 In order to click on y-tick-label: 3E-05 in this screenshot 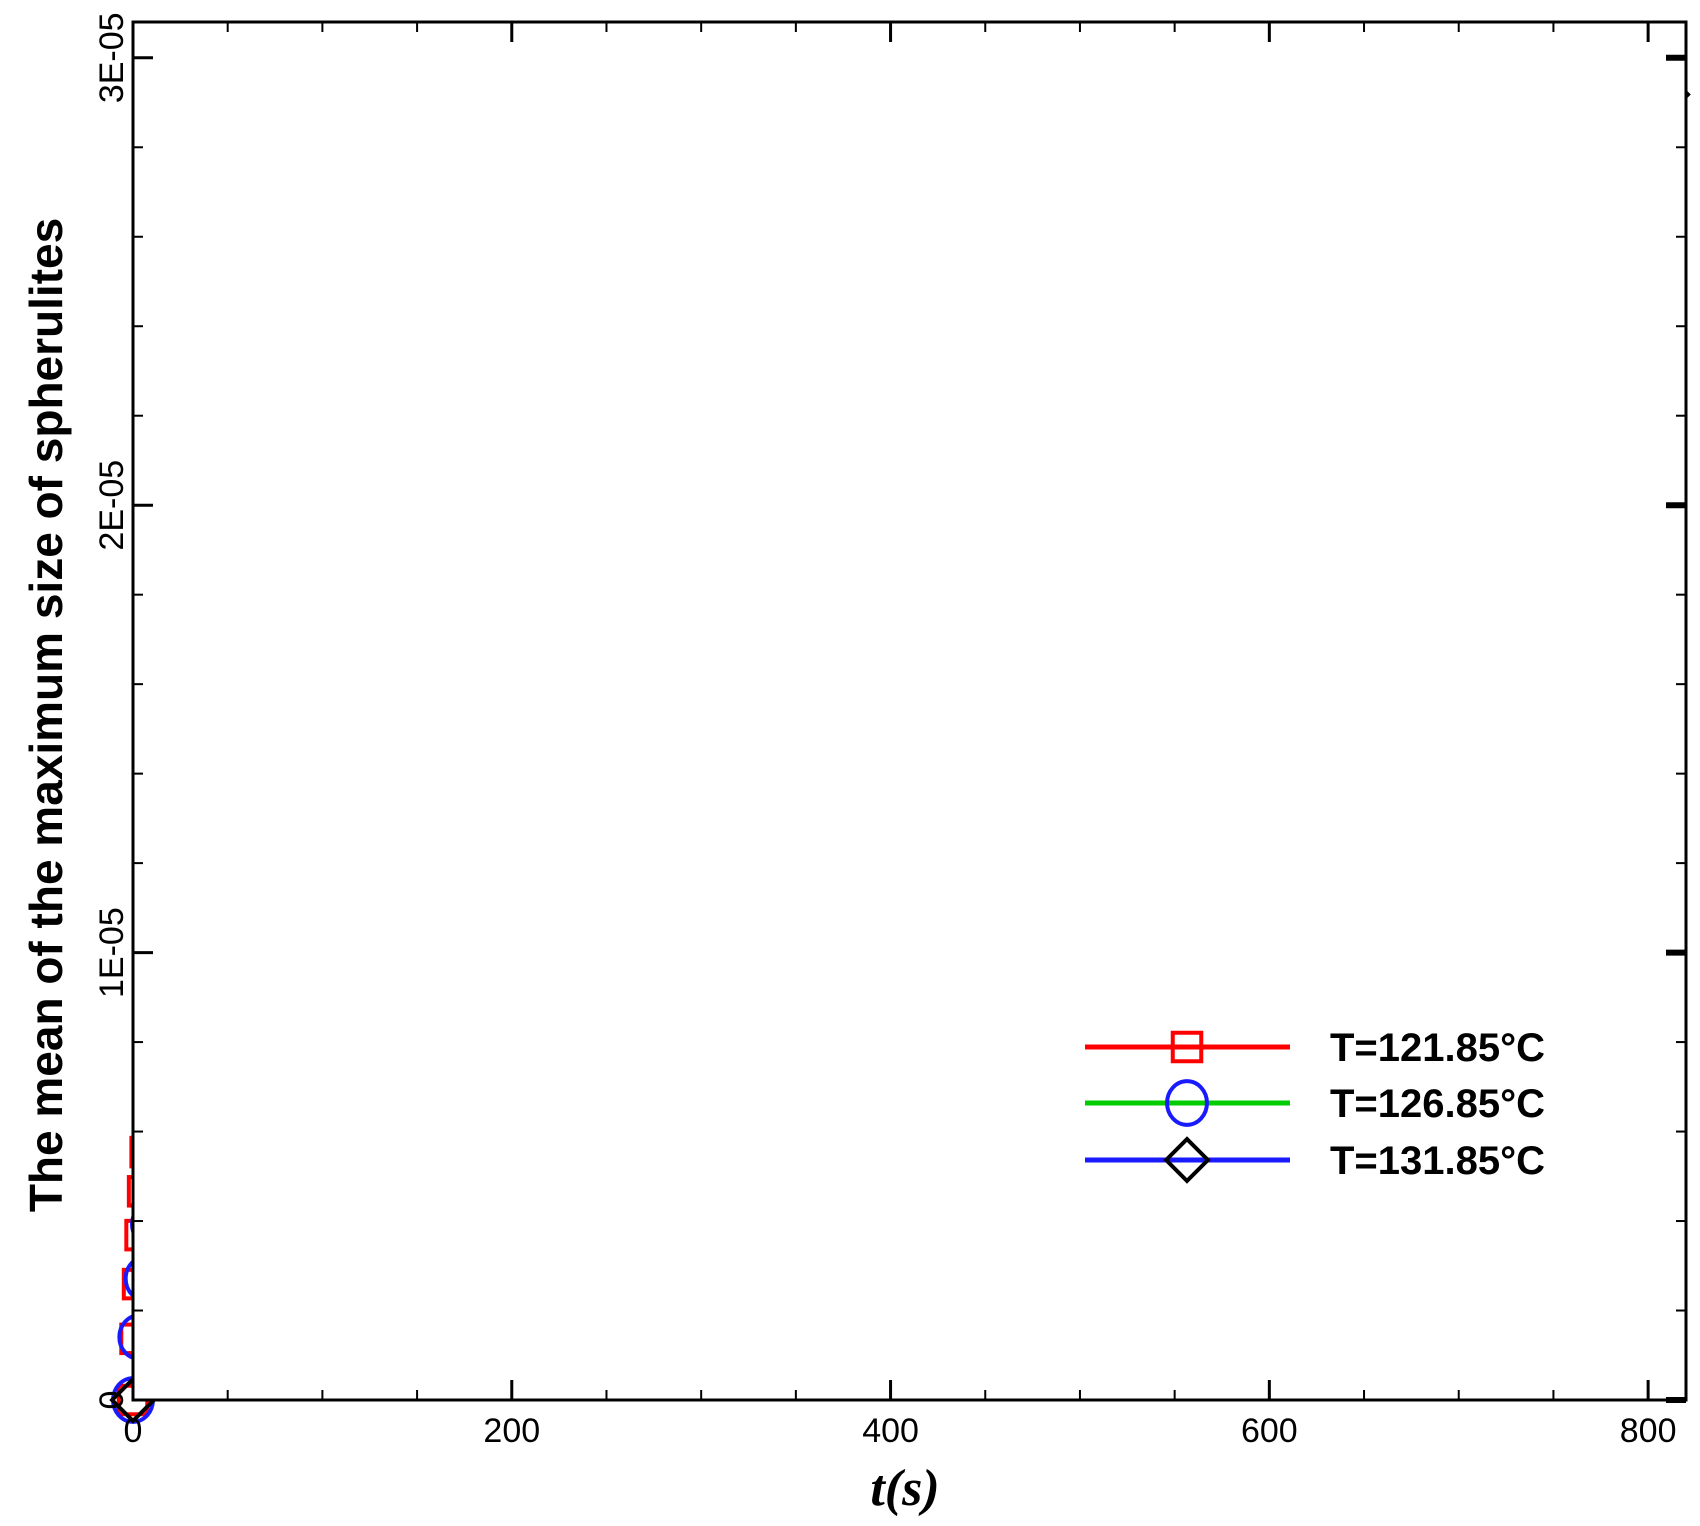, I will do `click(112, 57)`.